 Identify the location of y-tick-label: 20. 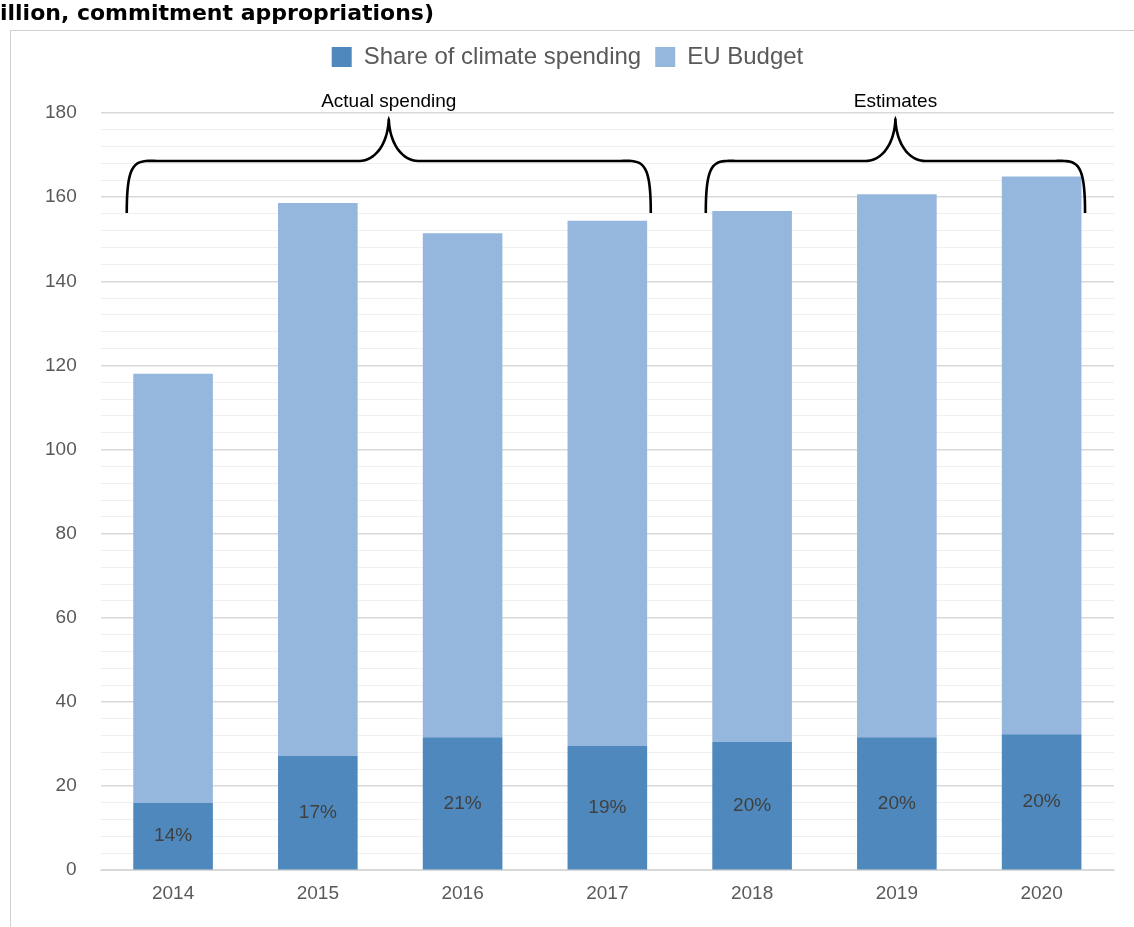
(66, 785).